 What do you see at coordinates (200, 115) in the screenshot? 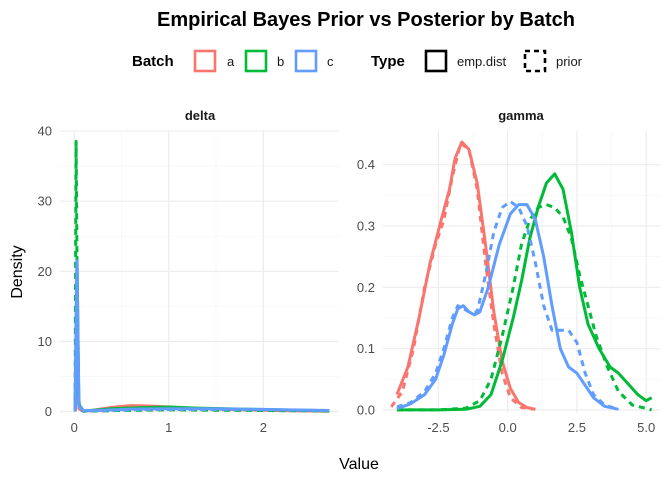
I see `panel-strip-delta: delta` at bounding box center [200, 115].